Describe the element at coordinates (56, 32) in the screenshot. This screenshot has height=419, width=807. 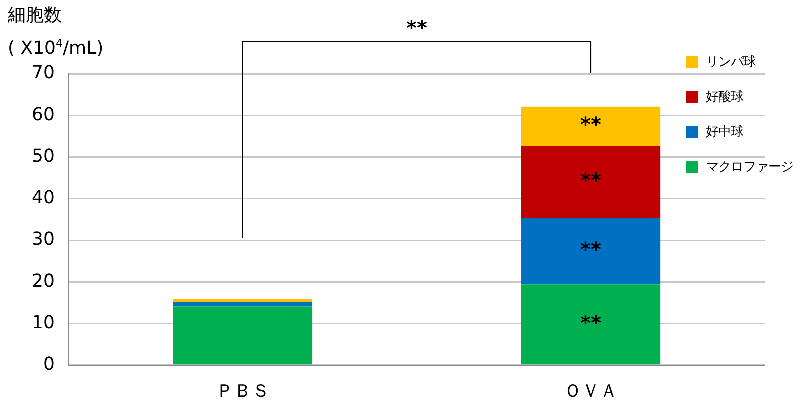
I see `y-axis-title: 細胞数 ( X10$^{4}$/mL)` at that location.